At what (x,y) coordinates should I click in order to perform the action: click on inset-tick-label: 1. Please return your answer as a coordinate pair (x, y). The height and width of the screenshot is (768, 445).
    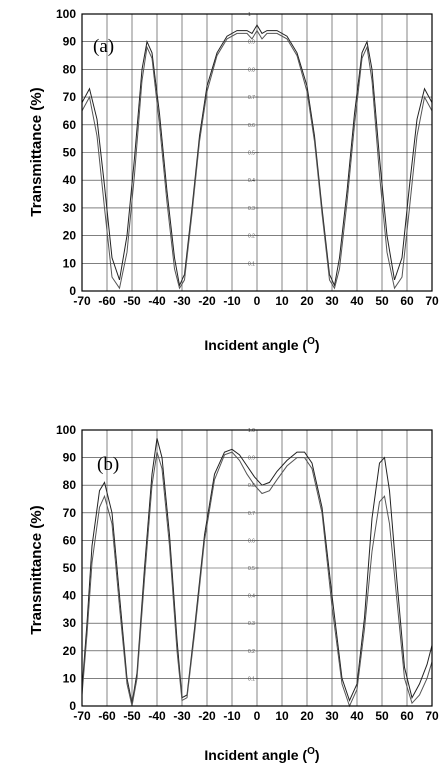
    Looking at the image, I should click on (249, 15).